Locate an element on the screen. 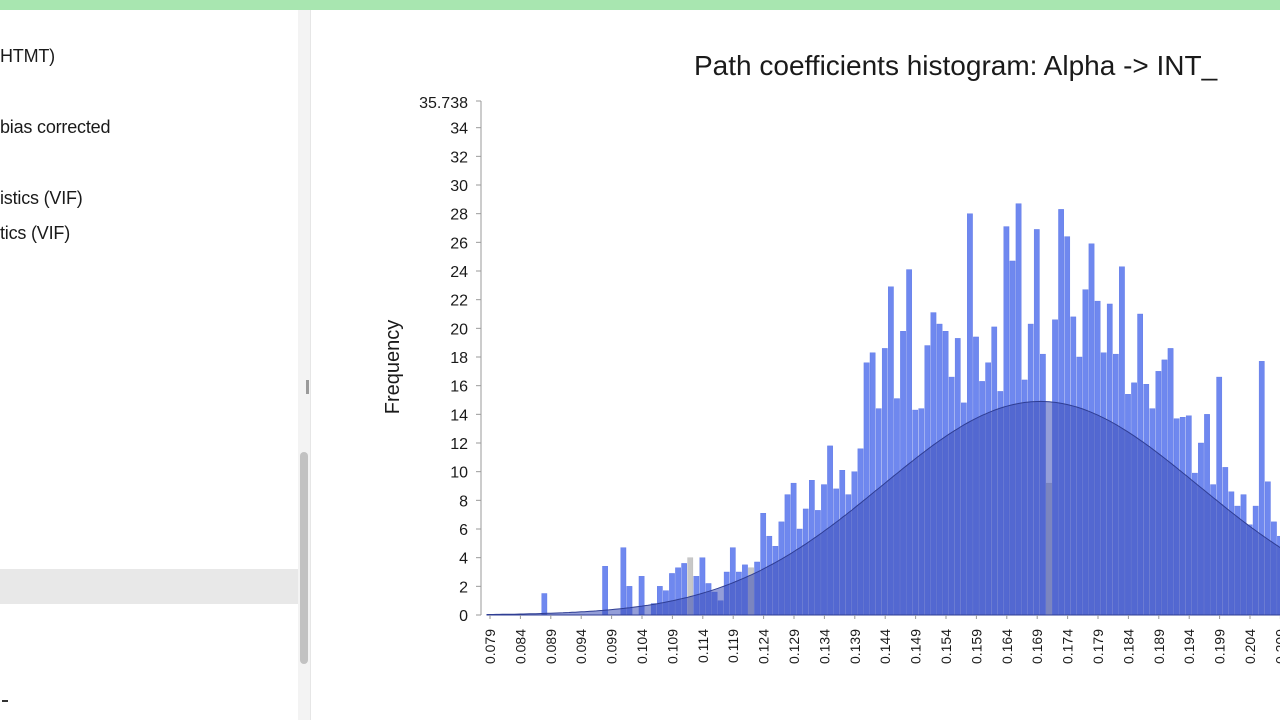 The height and width of the screenshot is (720, 1280). x-tick-label: 0.139 is located at coordinates (855, 646).